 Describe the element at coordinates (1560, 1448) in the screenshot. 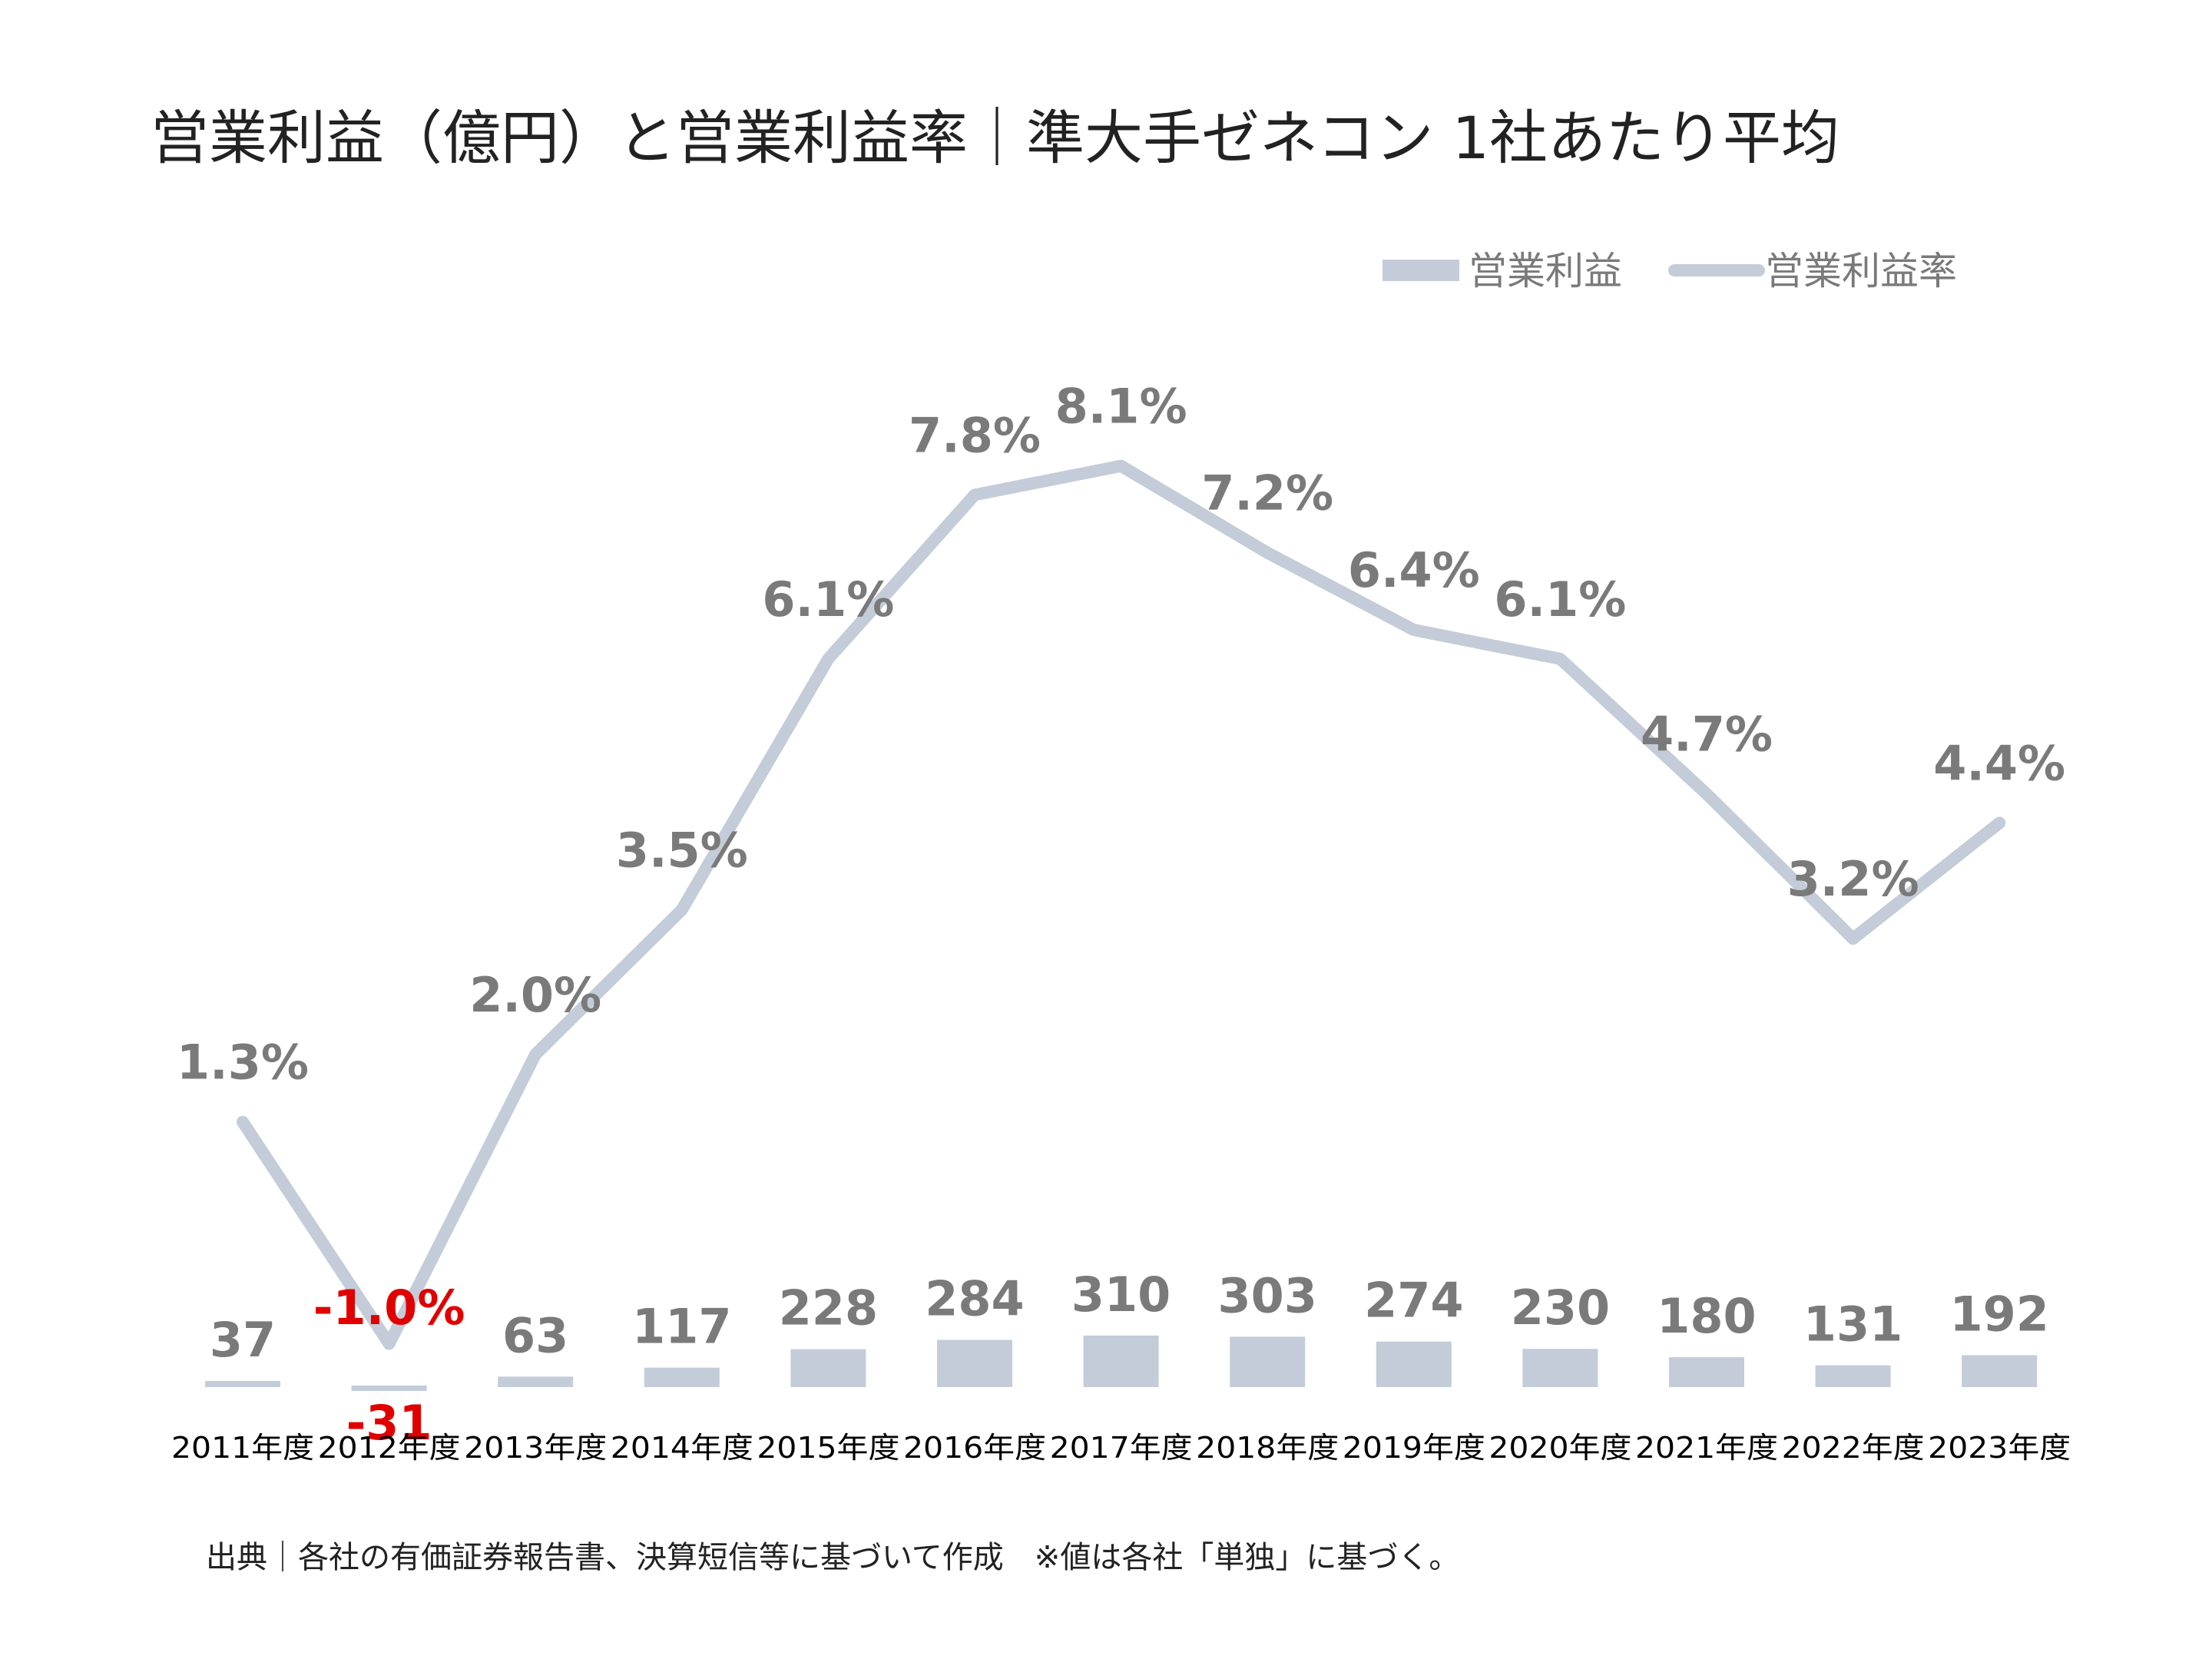

I see `x-tick-label: 2020年度` at that location.